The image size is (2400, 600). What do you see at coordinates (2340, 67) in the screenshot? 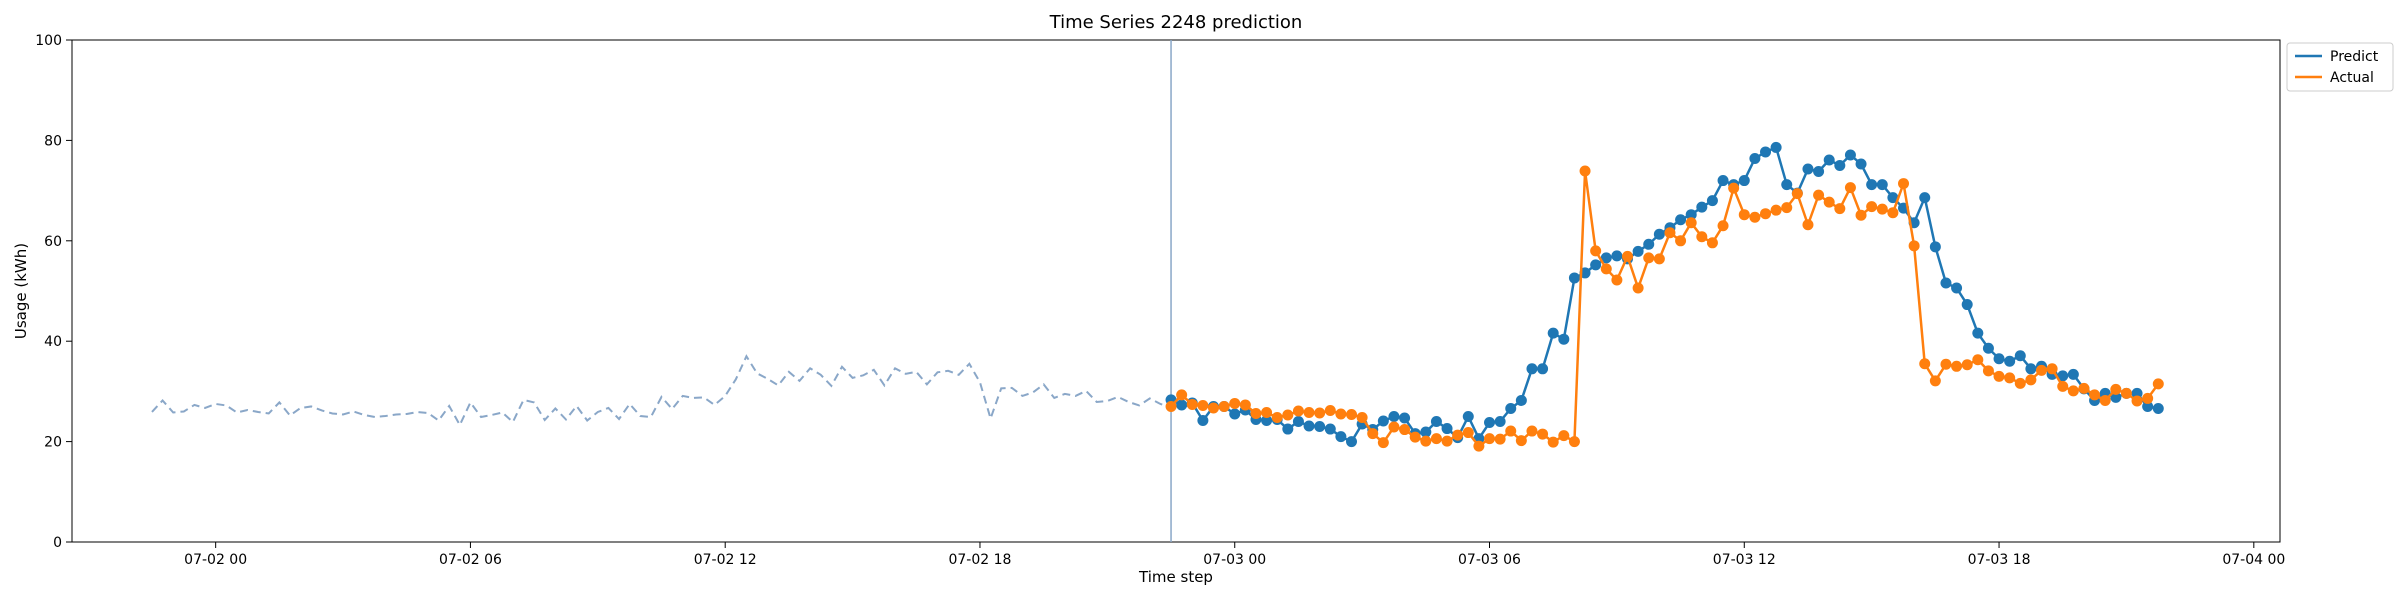
I see `legend: Predict Actual` at bounding box center [2340, 67].